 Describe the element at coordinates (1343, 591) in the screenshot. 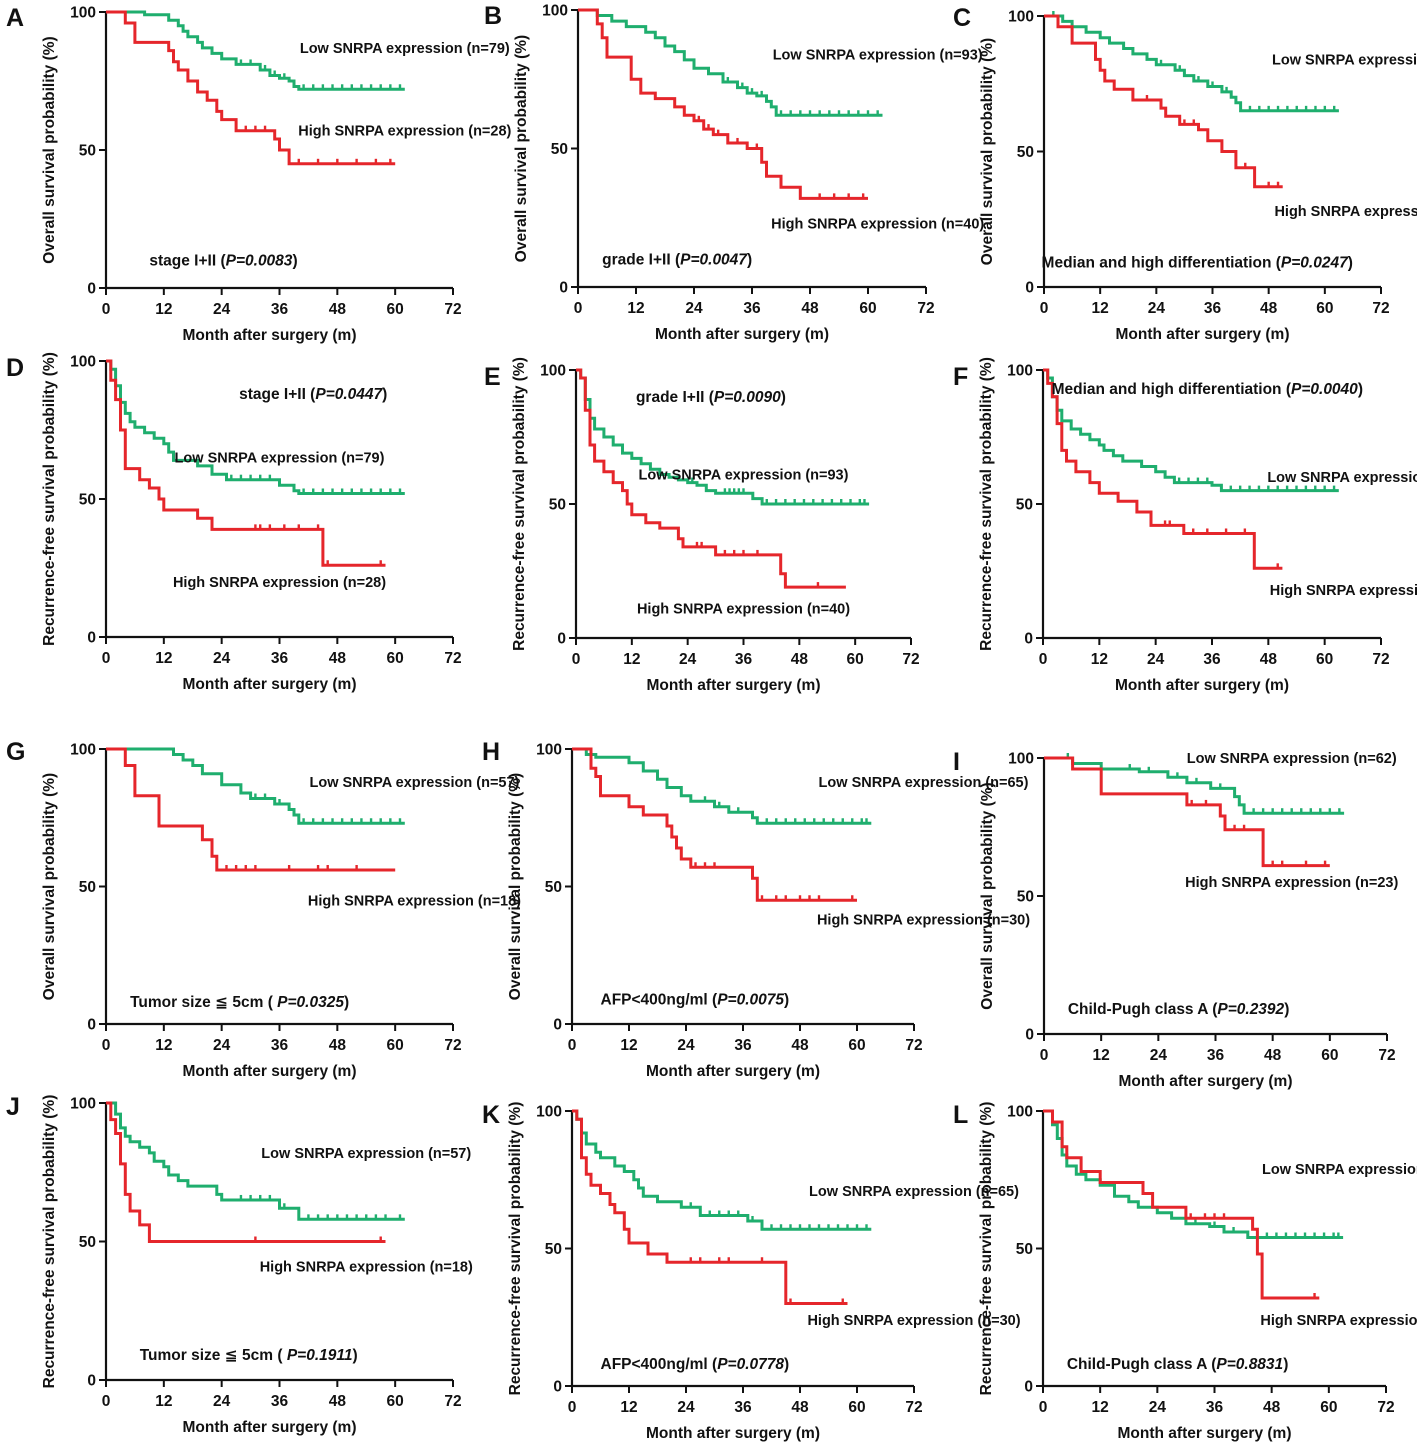

I see `high-expression-label: High SNRPA expression (n=37)` at that location.